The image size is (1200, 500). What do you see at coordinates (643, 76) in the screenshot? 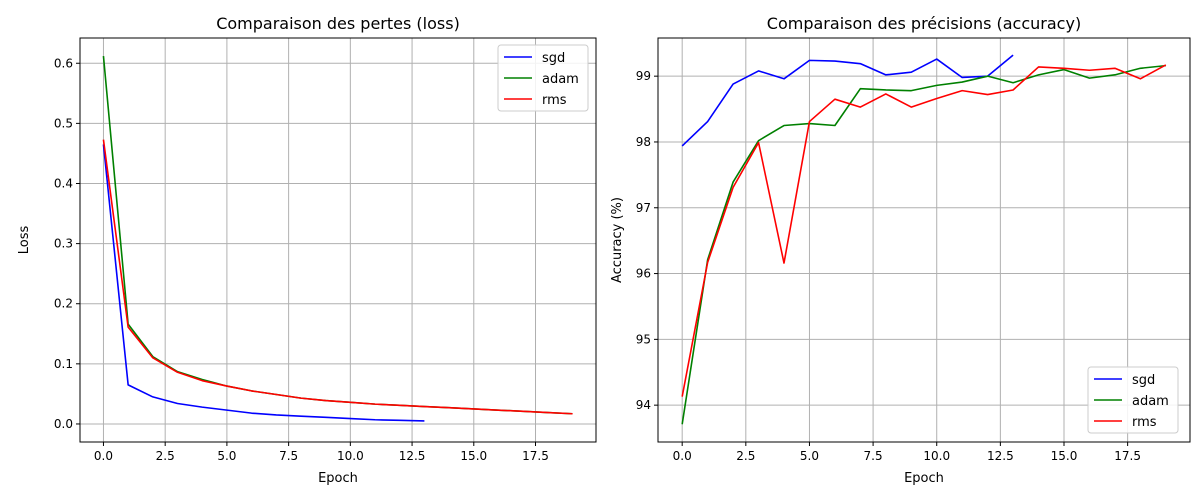
I see `y-tick-label: 99` at bounding box center [643, 76].